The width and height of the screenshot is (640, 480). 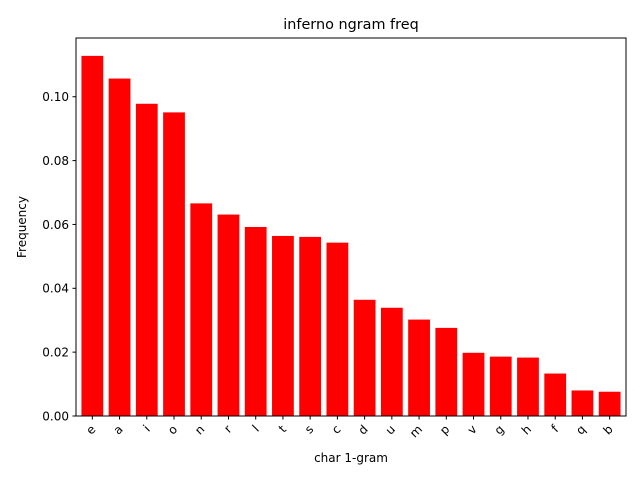 I want to click on x-tick-label-a: a, so click(x=118, y=429).